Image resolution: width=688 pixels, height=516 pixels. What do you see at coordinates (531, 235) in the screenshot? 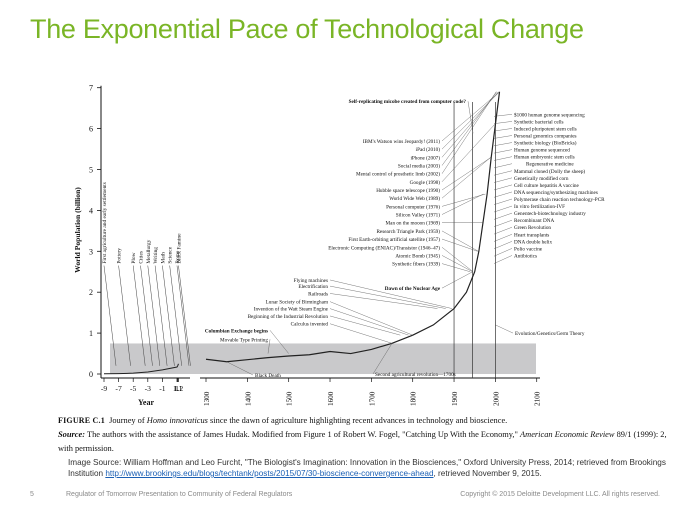
I see `right-event-label: Heart transplants` at bounding box center [531, 235].